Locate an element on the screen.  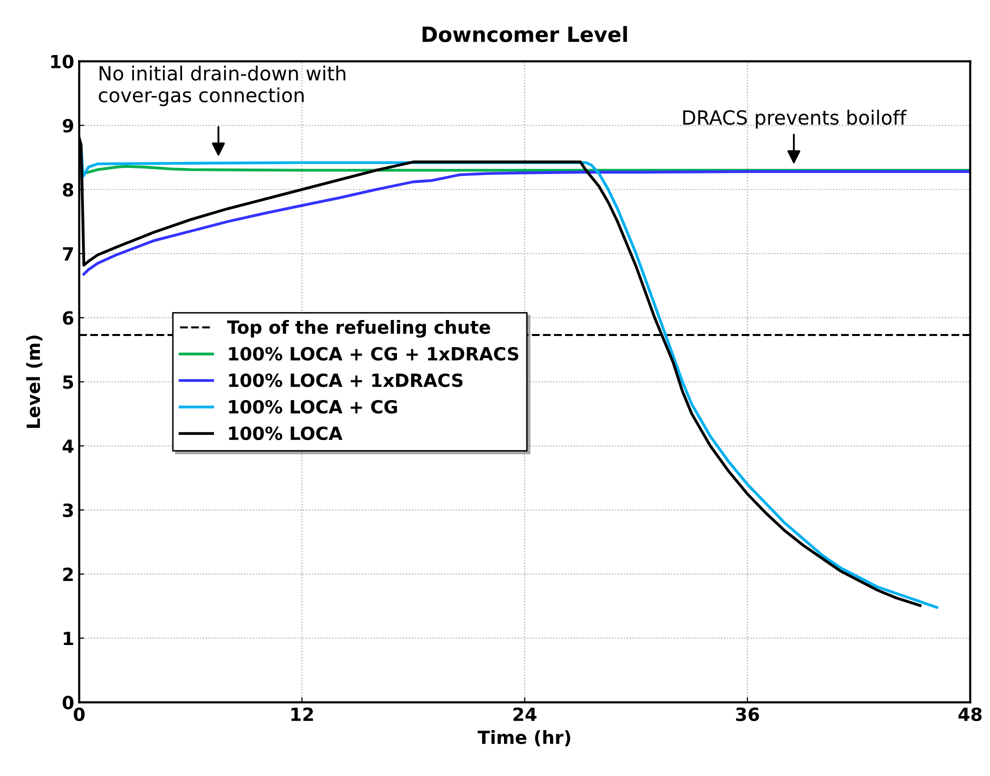
ref-line-label: Top of the refueling chute is located at coordinates (358, 329).